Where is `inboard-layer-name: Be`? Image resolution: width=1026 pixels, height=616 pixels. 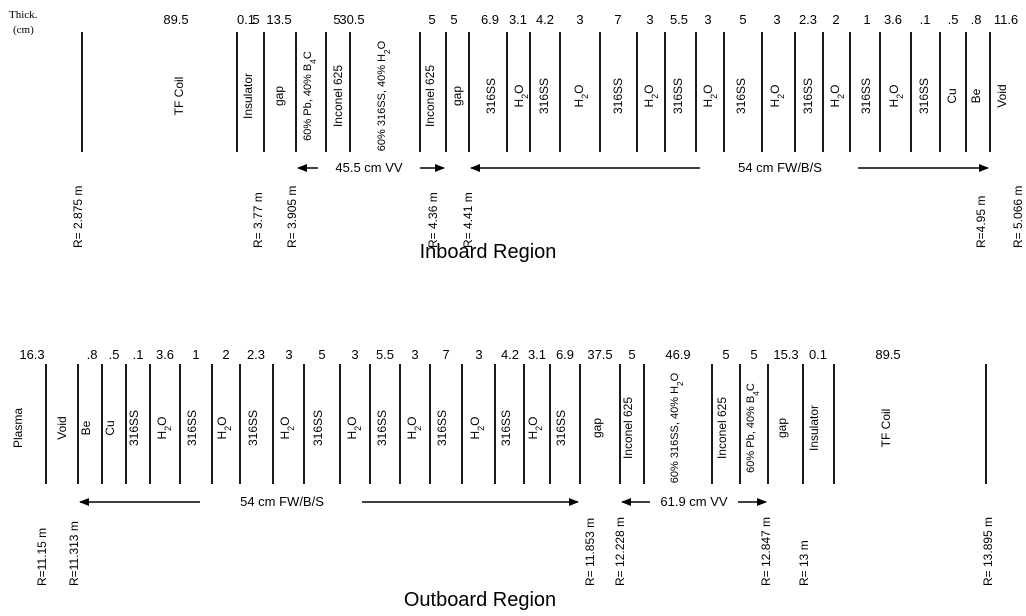 inboard-layer-name: Be is located at coordinates (976, 95).